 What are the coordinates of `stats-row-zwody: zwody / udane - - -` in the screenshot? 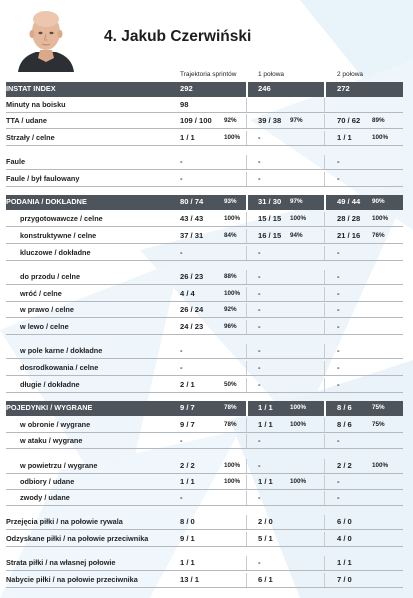 It's located at (206, 498).